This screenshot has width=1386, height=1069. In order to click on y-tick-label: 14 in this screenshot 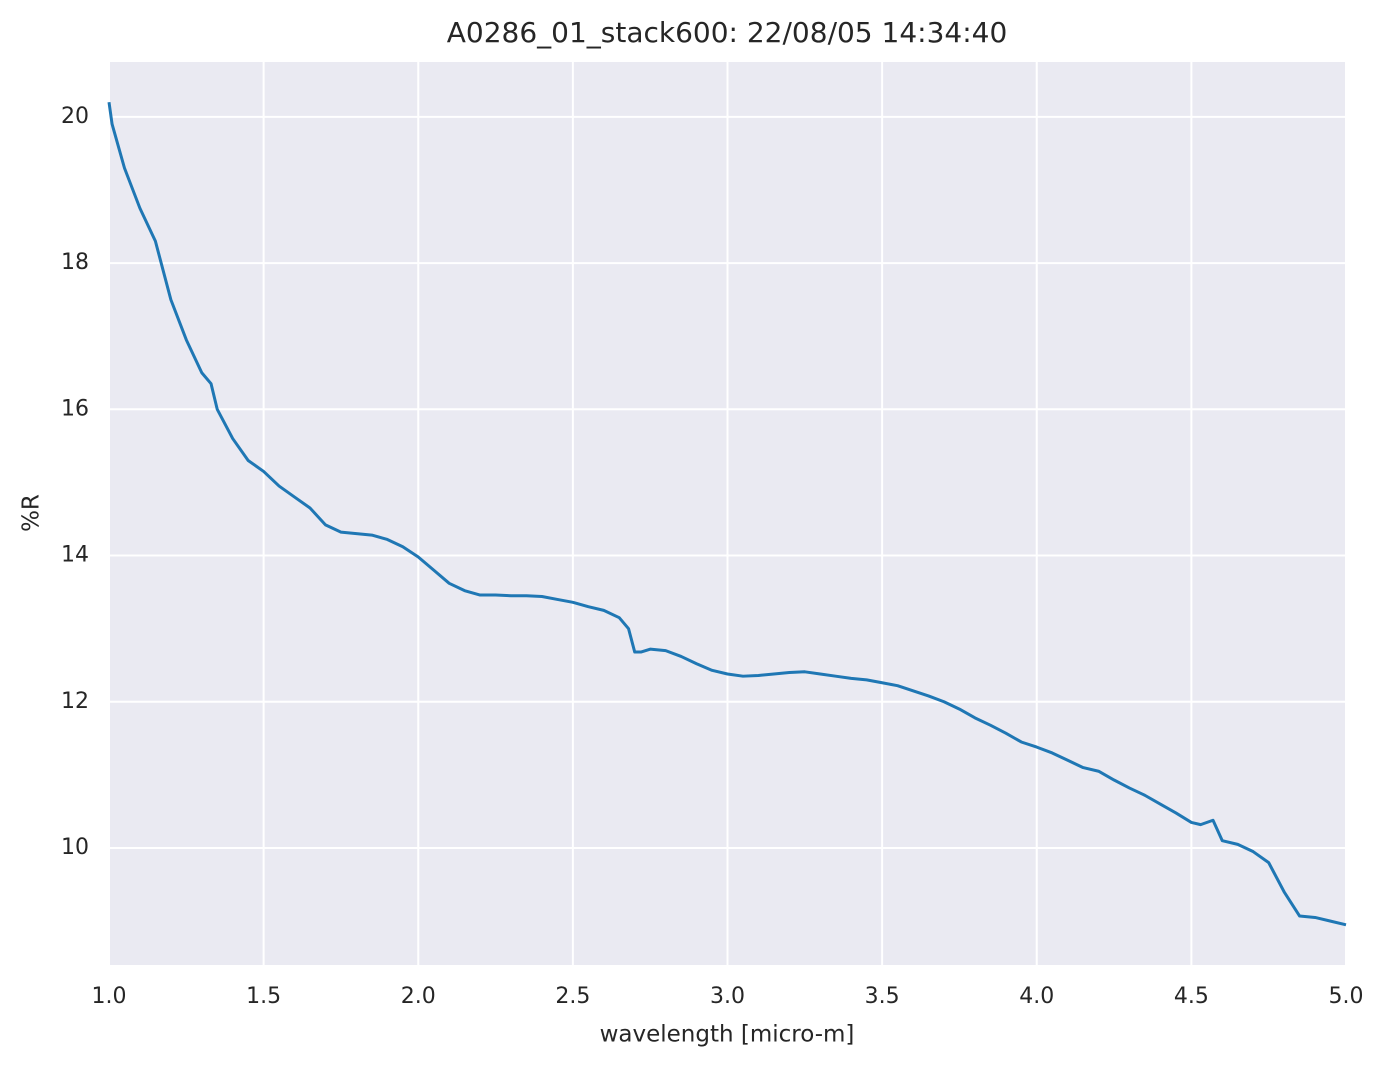, I will do `click(75, 555)`.